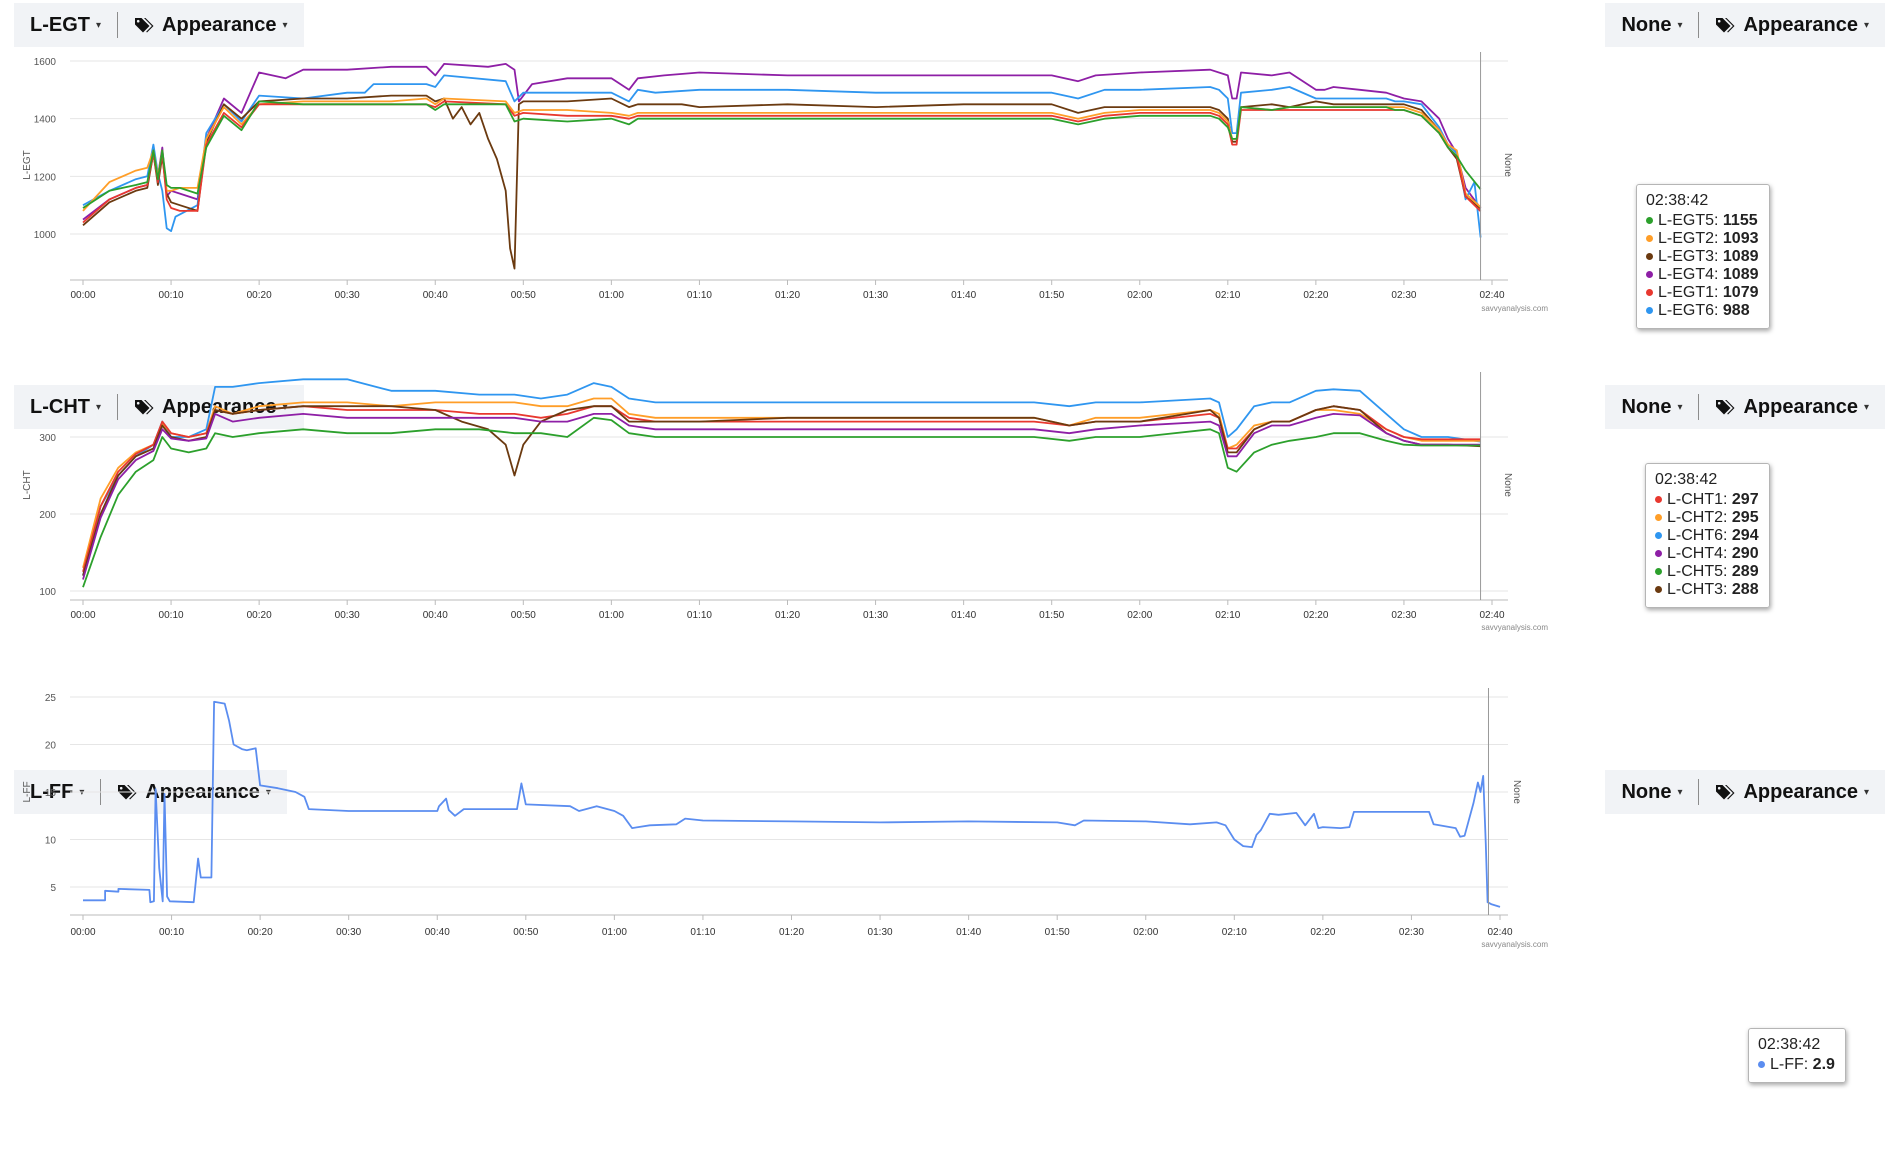 The image size is (1891, 1162). What do you see at coordinates (1651, 792) in the screenshot?
I see `ff-right-series-dropdown: None ▾` at bounding box center [1651, 792].